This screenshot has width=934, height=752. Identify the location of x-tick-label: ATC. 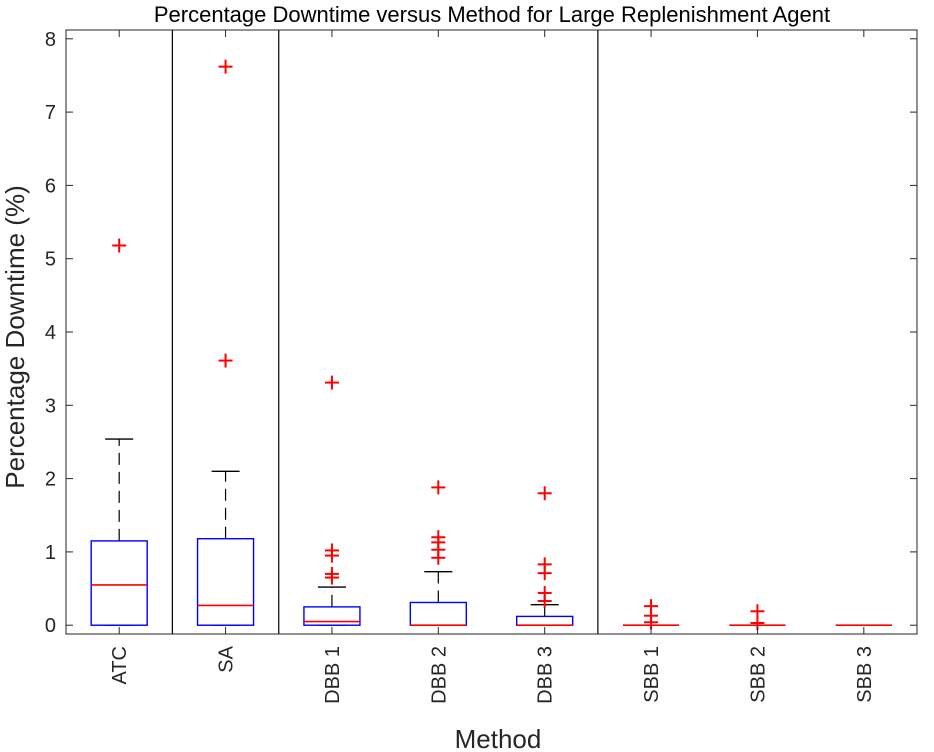
(120, 665).